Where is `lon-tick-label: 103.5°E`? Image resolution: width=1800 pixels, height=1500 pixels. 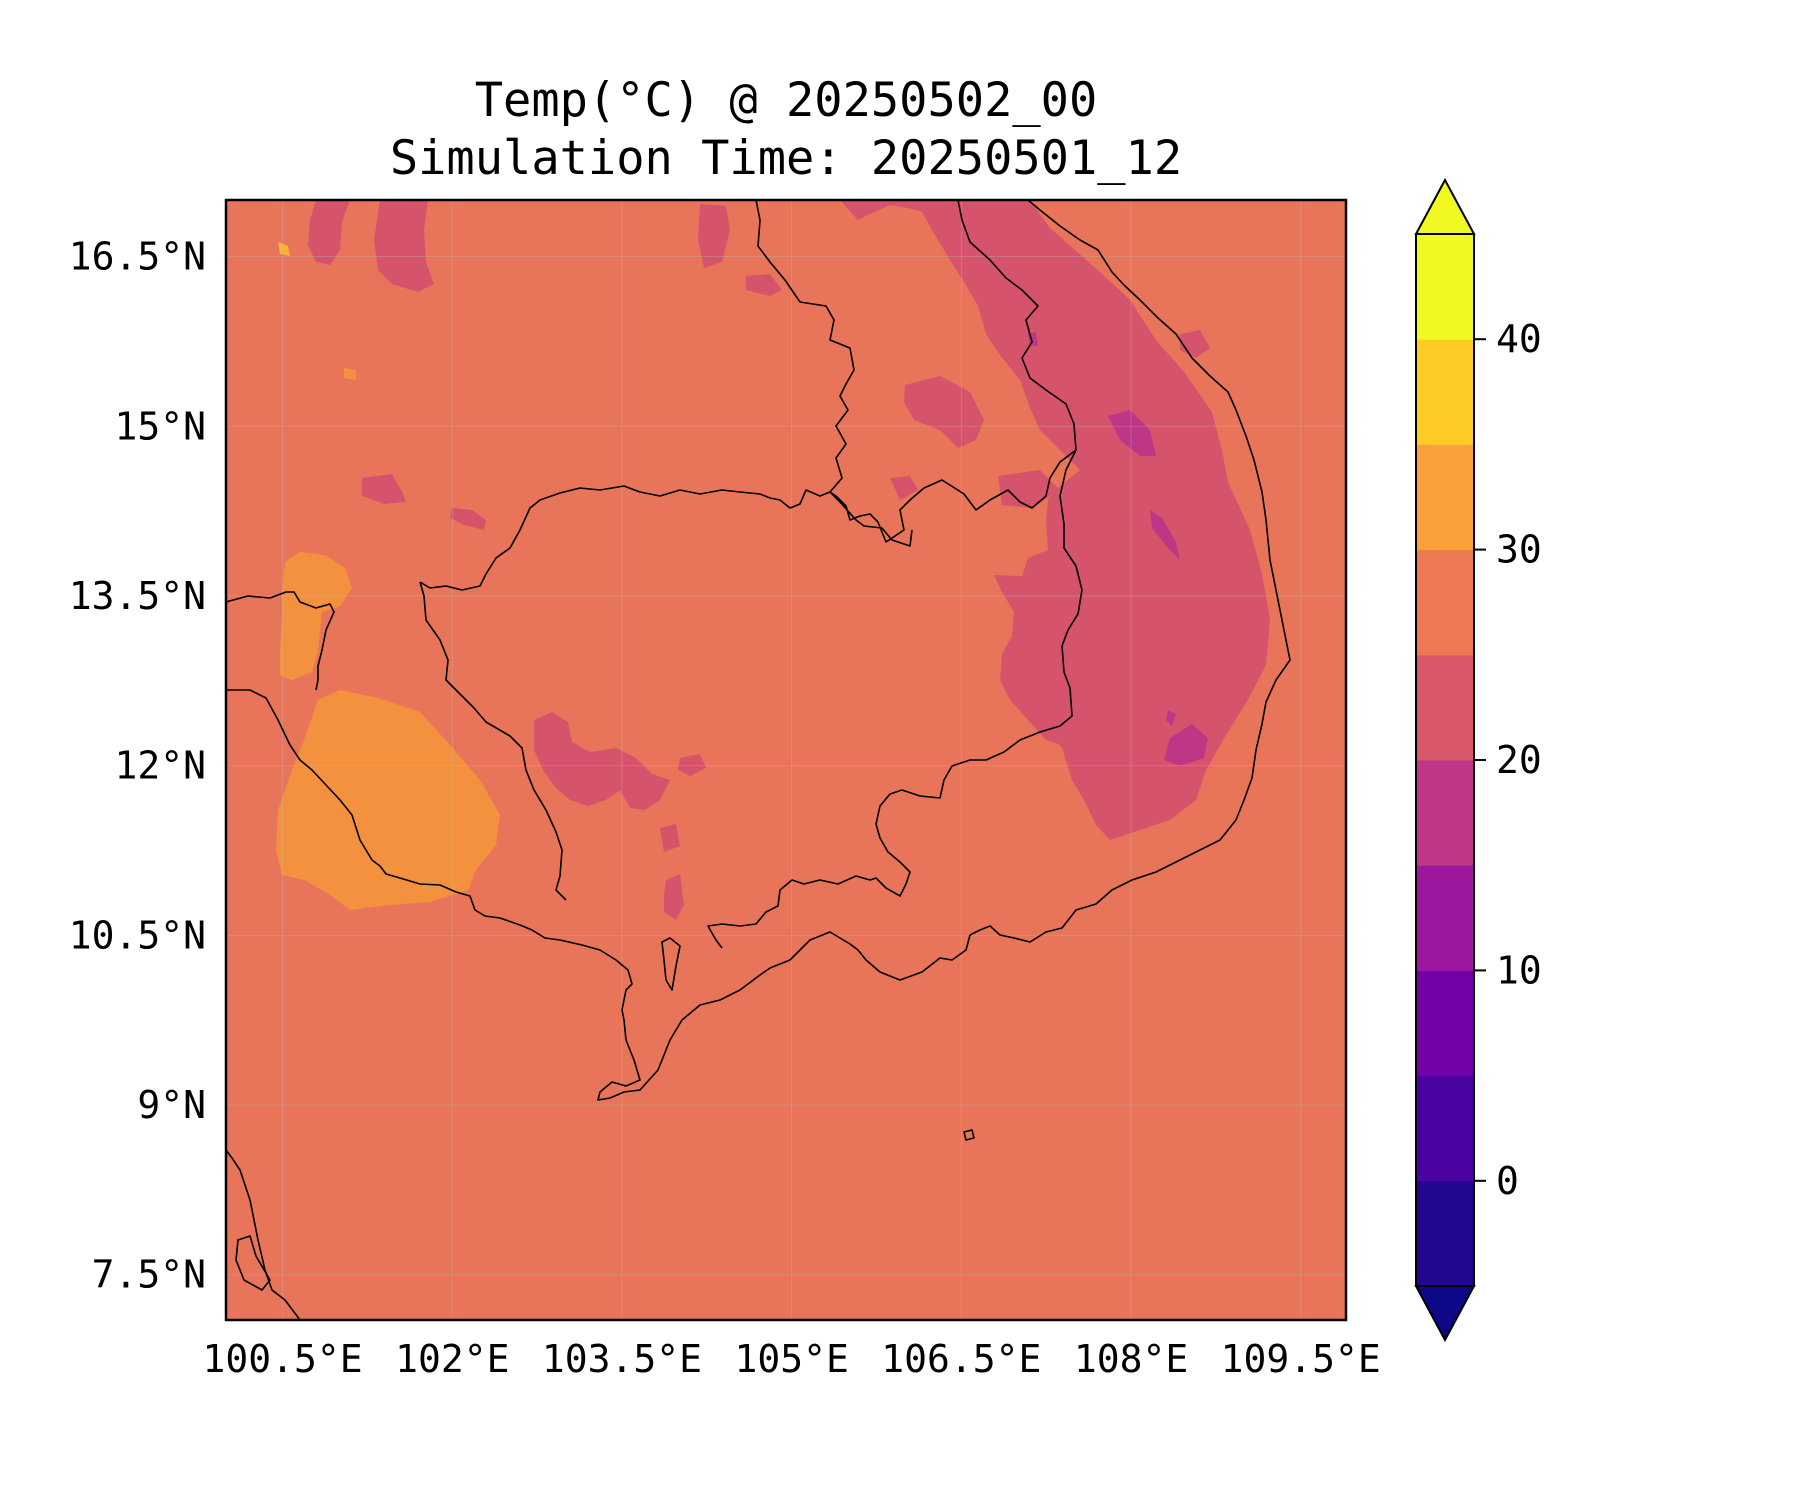 lon-tick-label: 103.5°E is located at coordinates (622, 1359).